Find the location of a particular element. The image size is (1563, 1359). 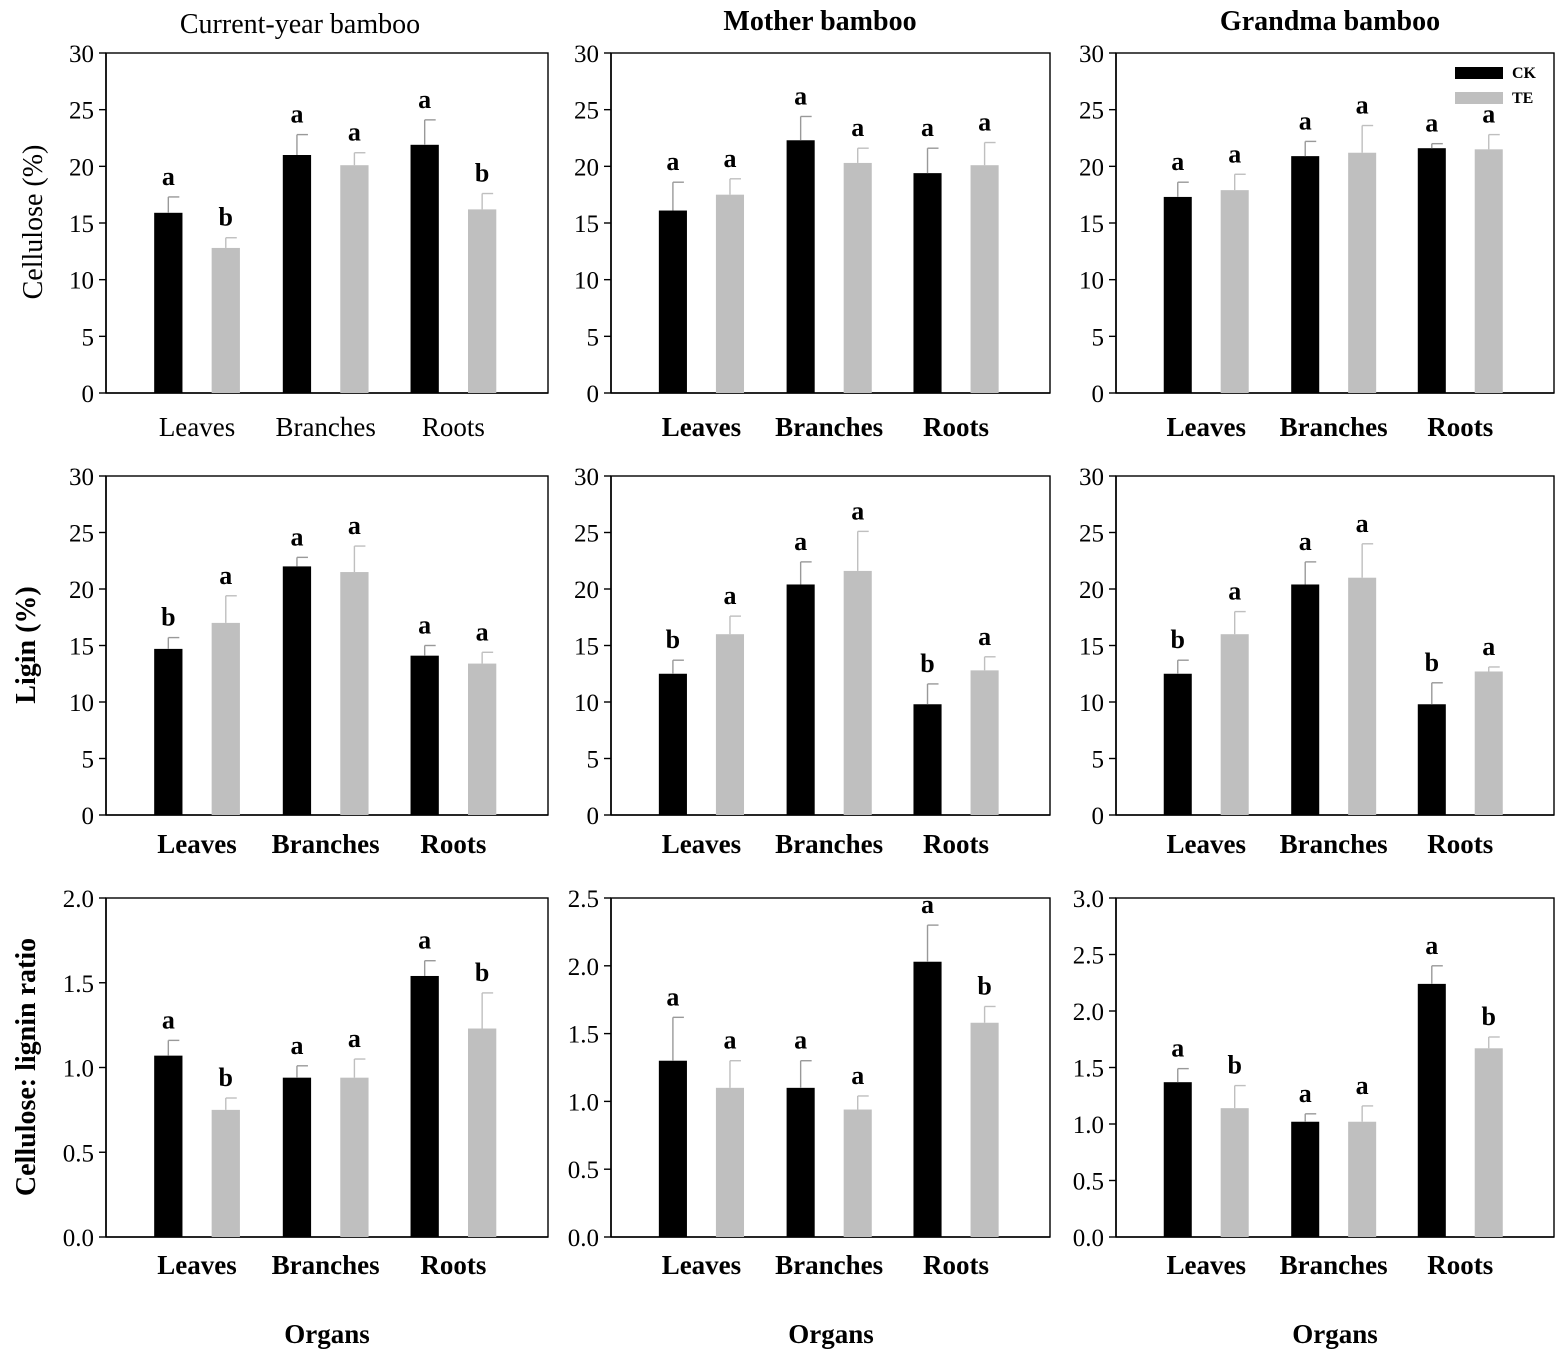

ylabel-lignin: Ligin (%) is located at coordinates (26, 644).